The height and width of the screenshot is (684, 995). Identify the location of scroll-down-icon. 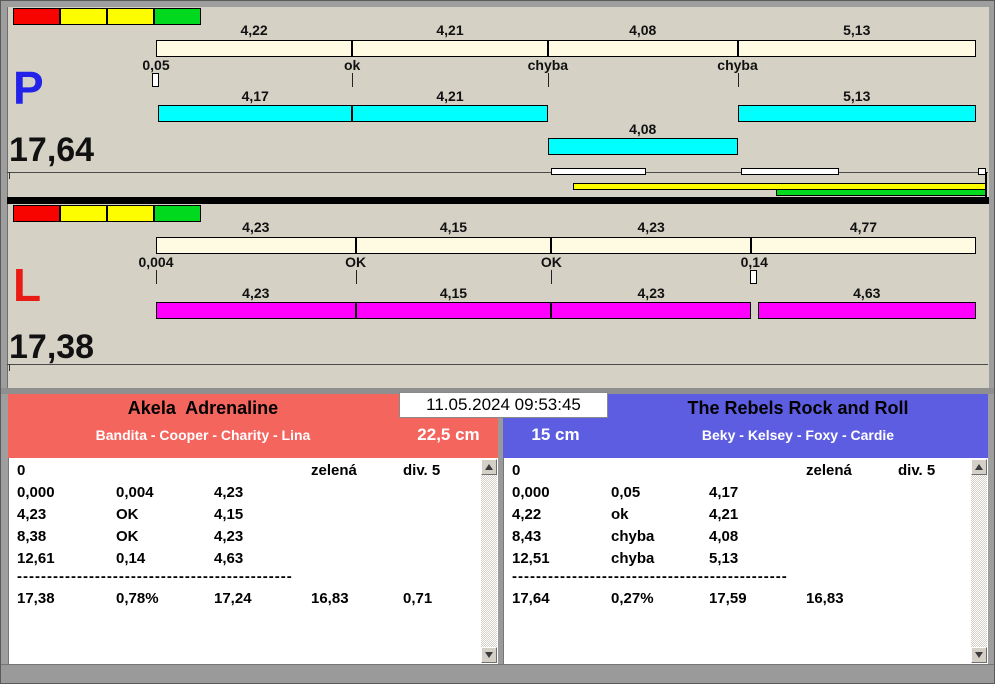
(489, 655).